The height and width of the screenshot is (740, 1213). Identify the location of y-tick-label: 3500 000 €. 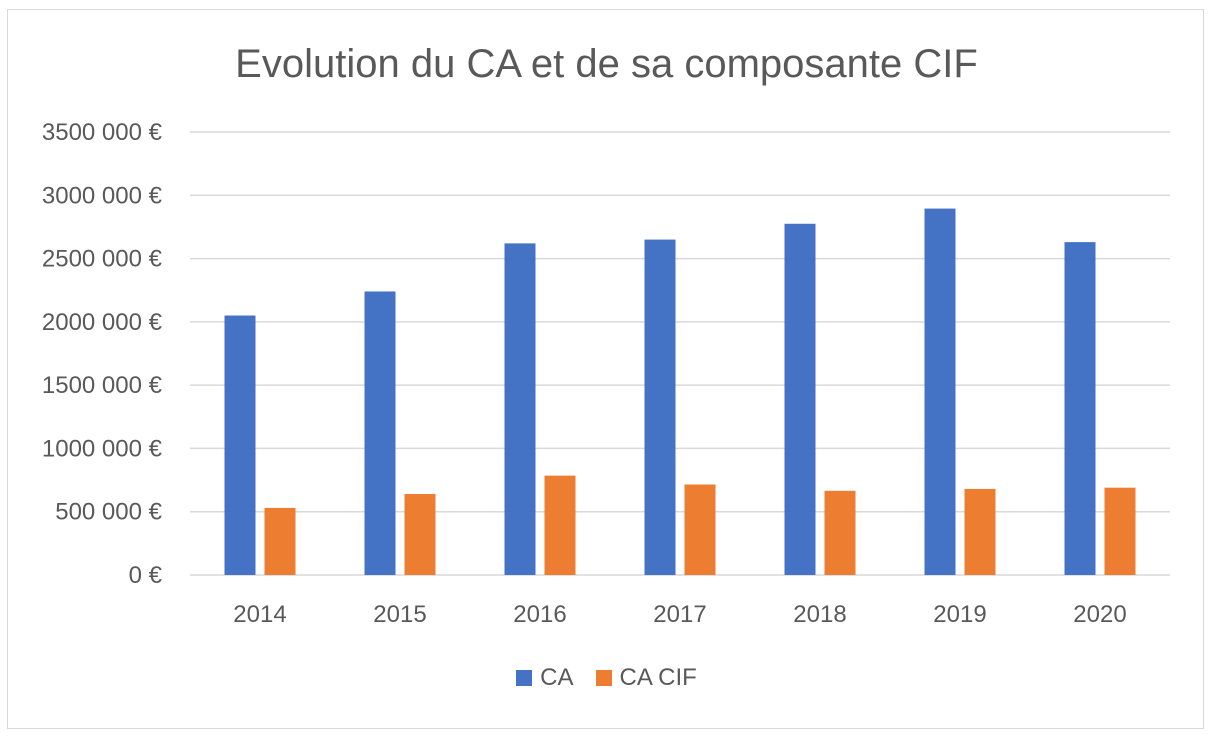
(102, 132).